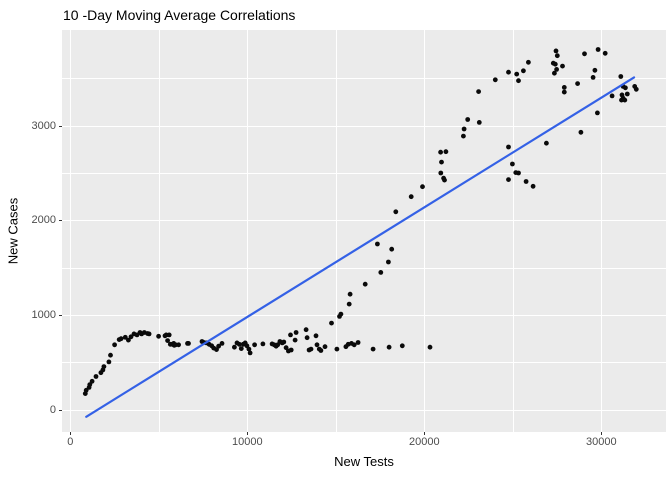  I want to click on x-axis-title: New Tests, so click(364, 461).